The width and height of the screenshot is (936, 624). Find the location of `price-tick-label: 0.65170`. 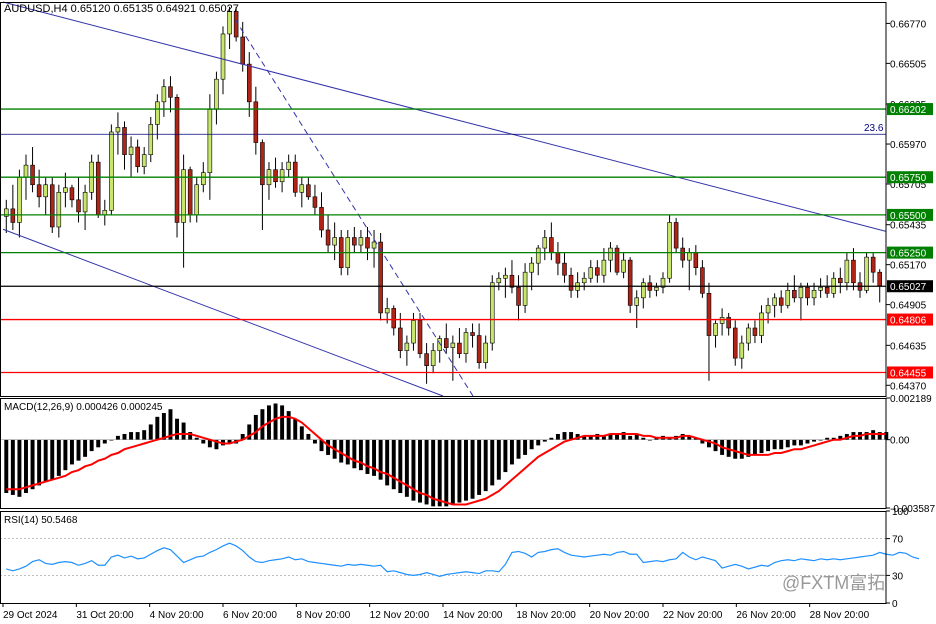

price-tick-label: 0.65170 is located at coordinates (908, 266).